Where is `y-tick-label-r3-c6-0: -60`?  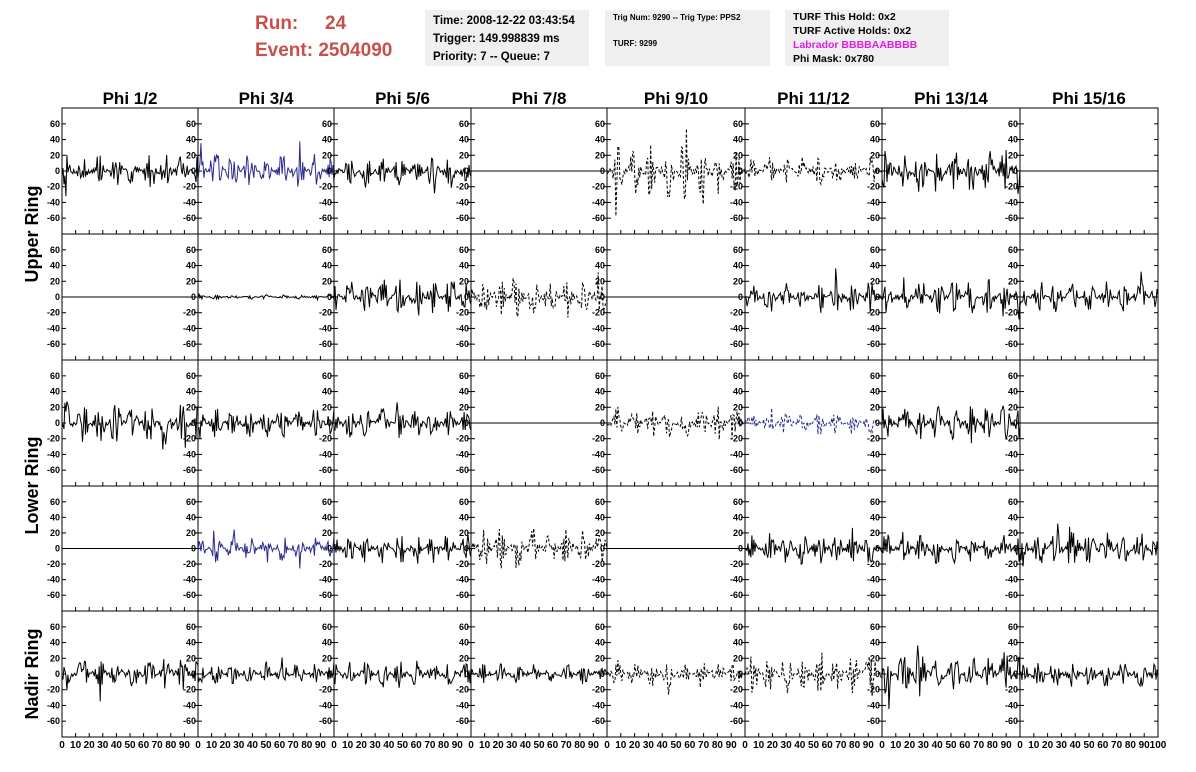
y-tick-label-r3-c6-0: -60 is located at coordinates (736, 470).